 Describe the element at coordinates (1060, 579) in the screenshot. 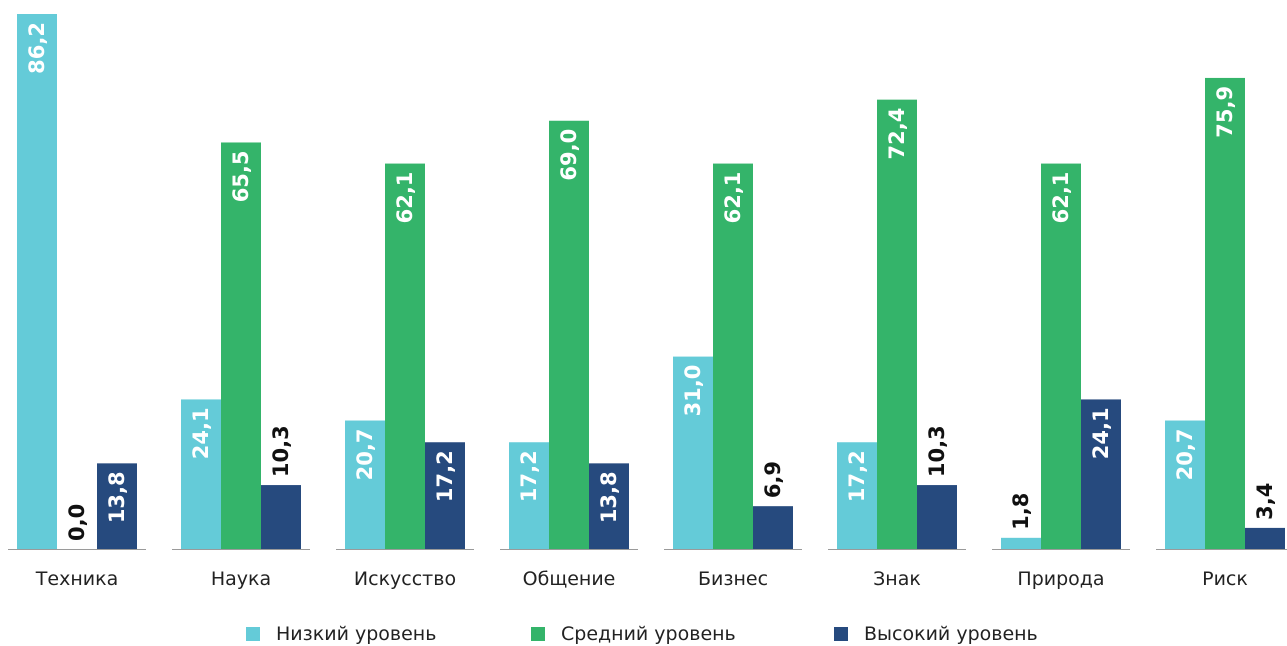

I see `category-label-6: Природа` at that location.